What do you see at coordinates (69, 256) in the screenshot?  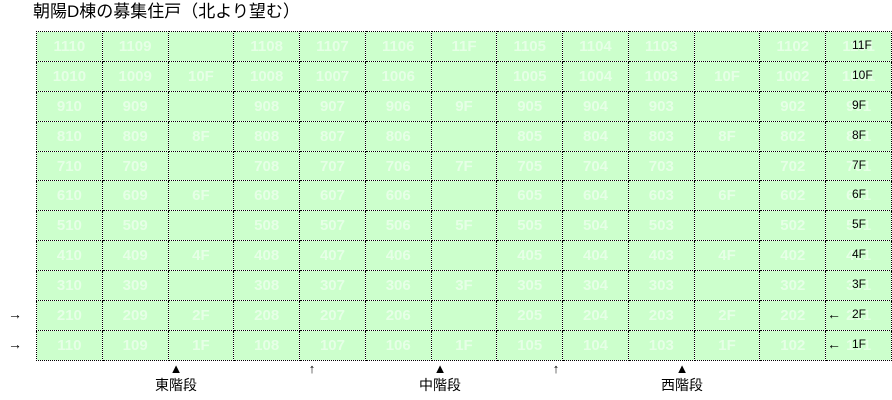 I see `unit-cell: 410` at bounding box center [69, 256].